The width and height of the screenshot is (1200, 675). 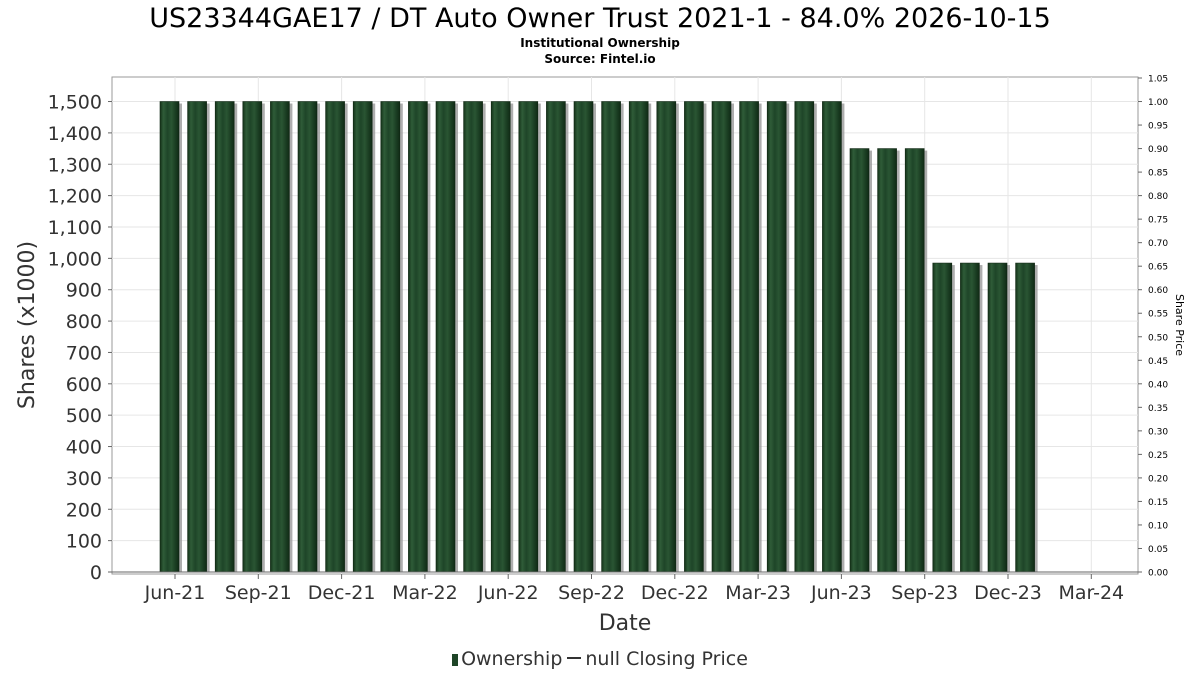 I want to click on y-tick-label: 1,300, so click(x=75, y=165).